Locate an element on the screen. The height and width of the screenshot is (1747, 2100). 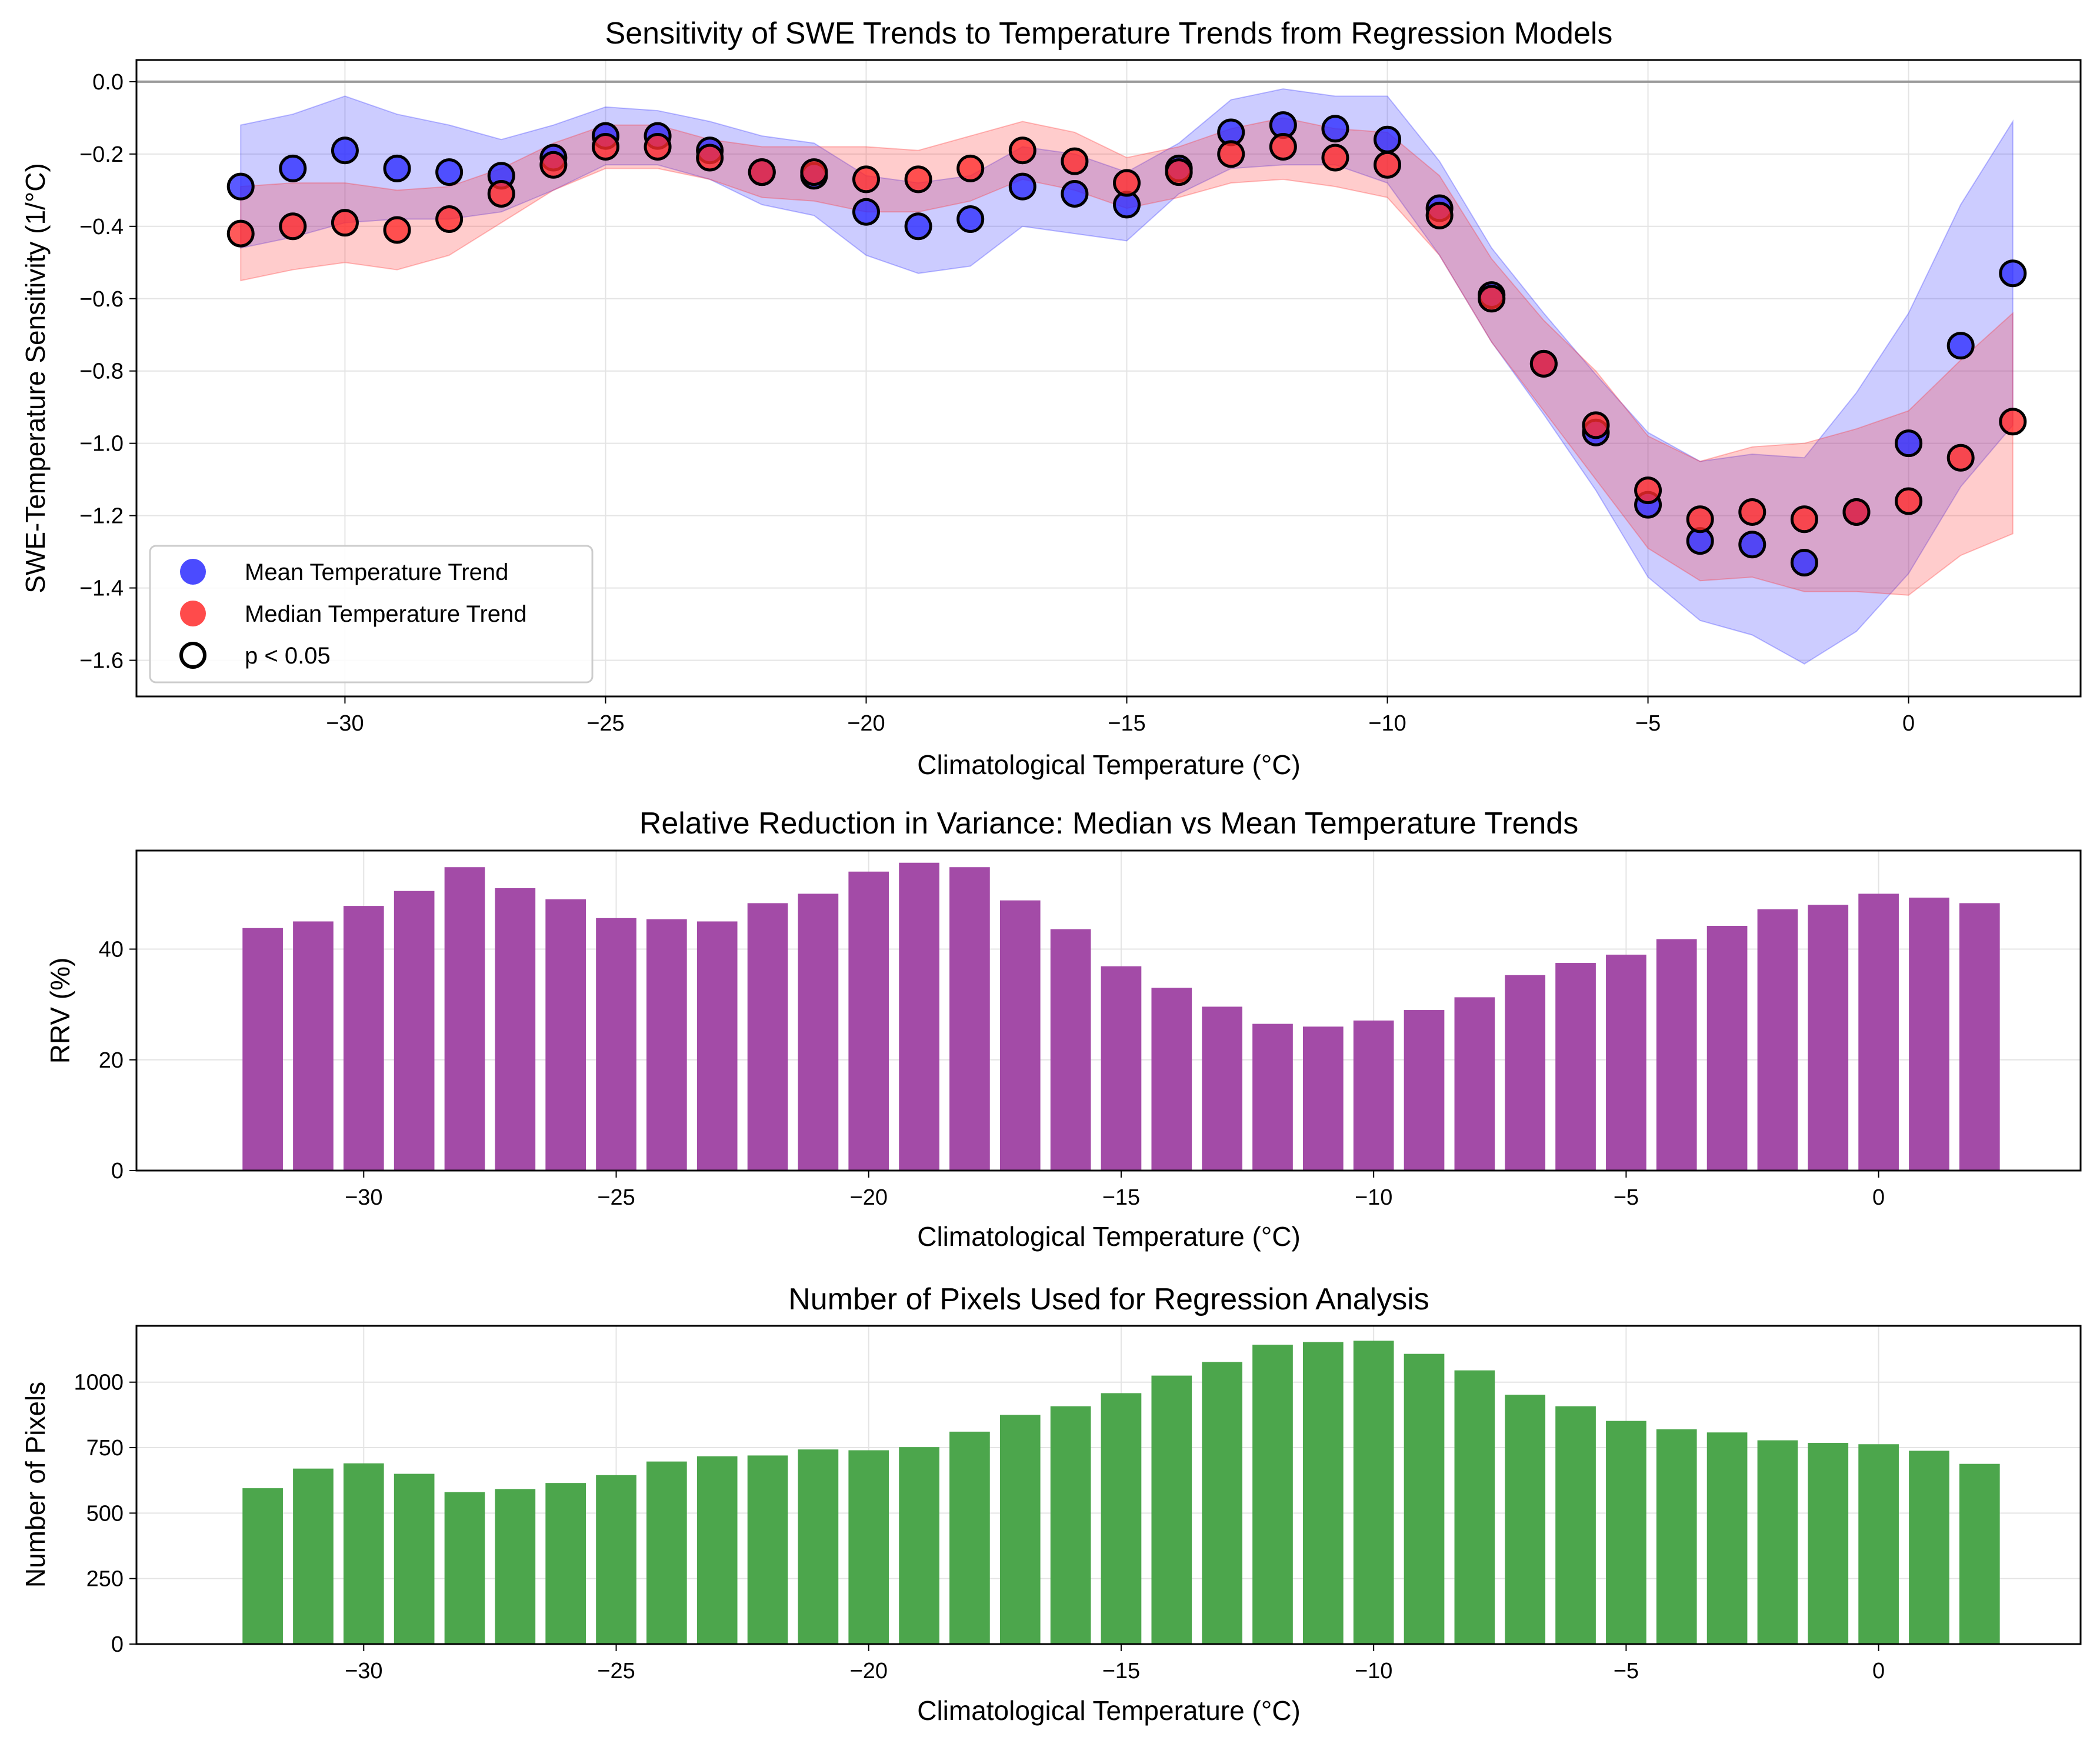
legend-mean-label: Mean Temperature Trend is located at coordinates (376, 572).